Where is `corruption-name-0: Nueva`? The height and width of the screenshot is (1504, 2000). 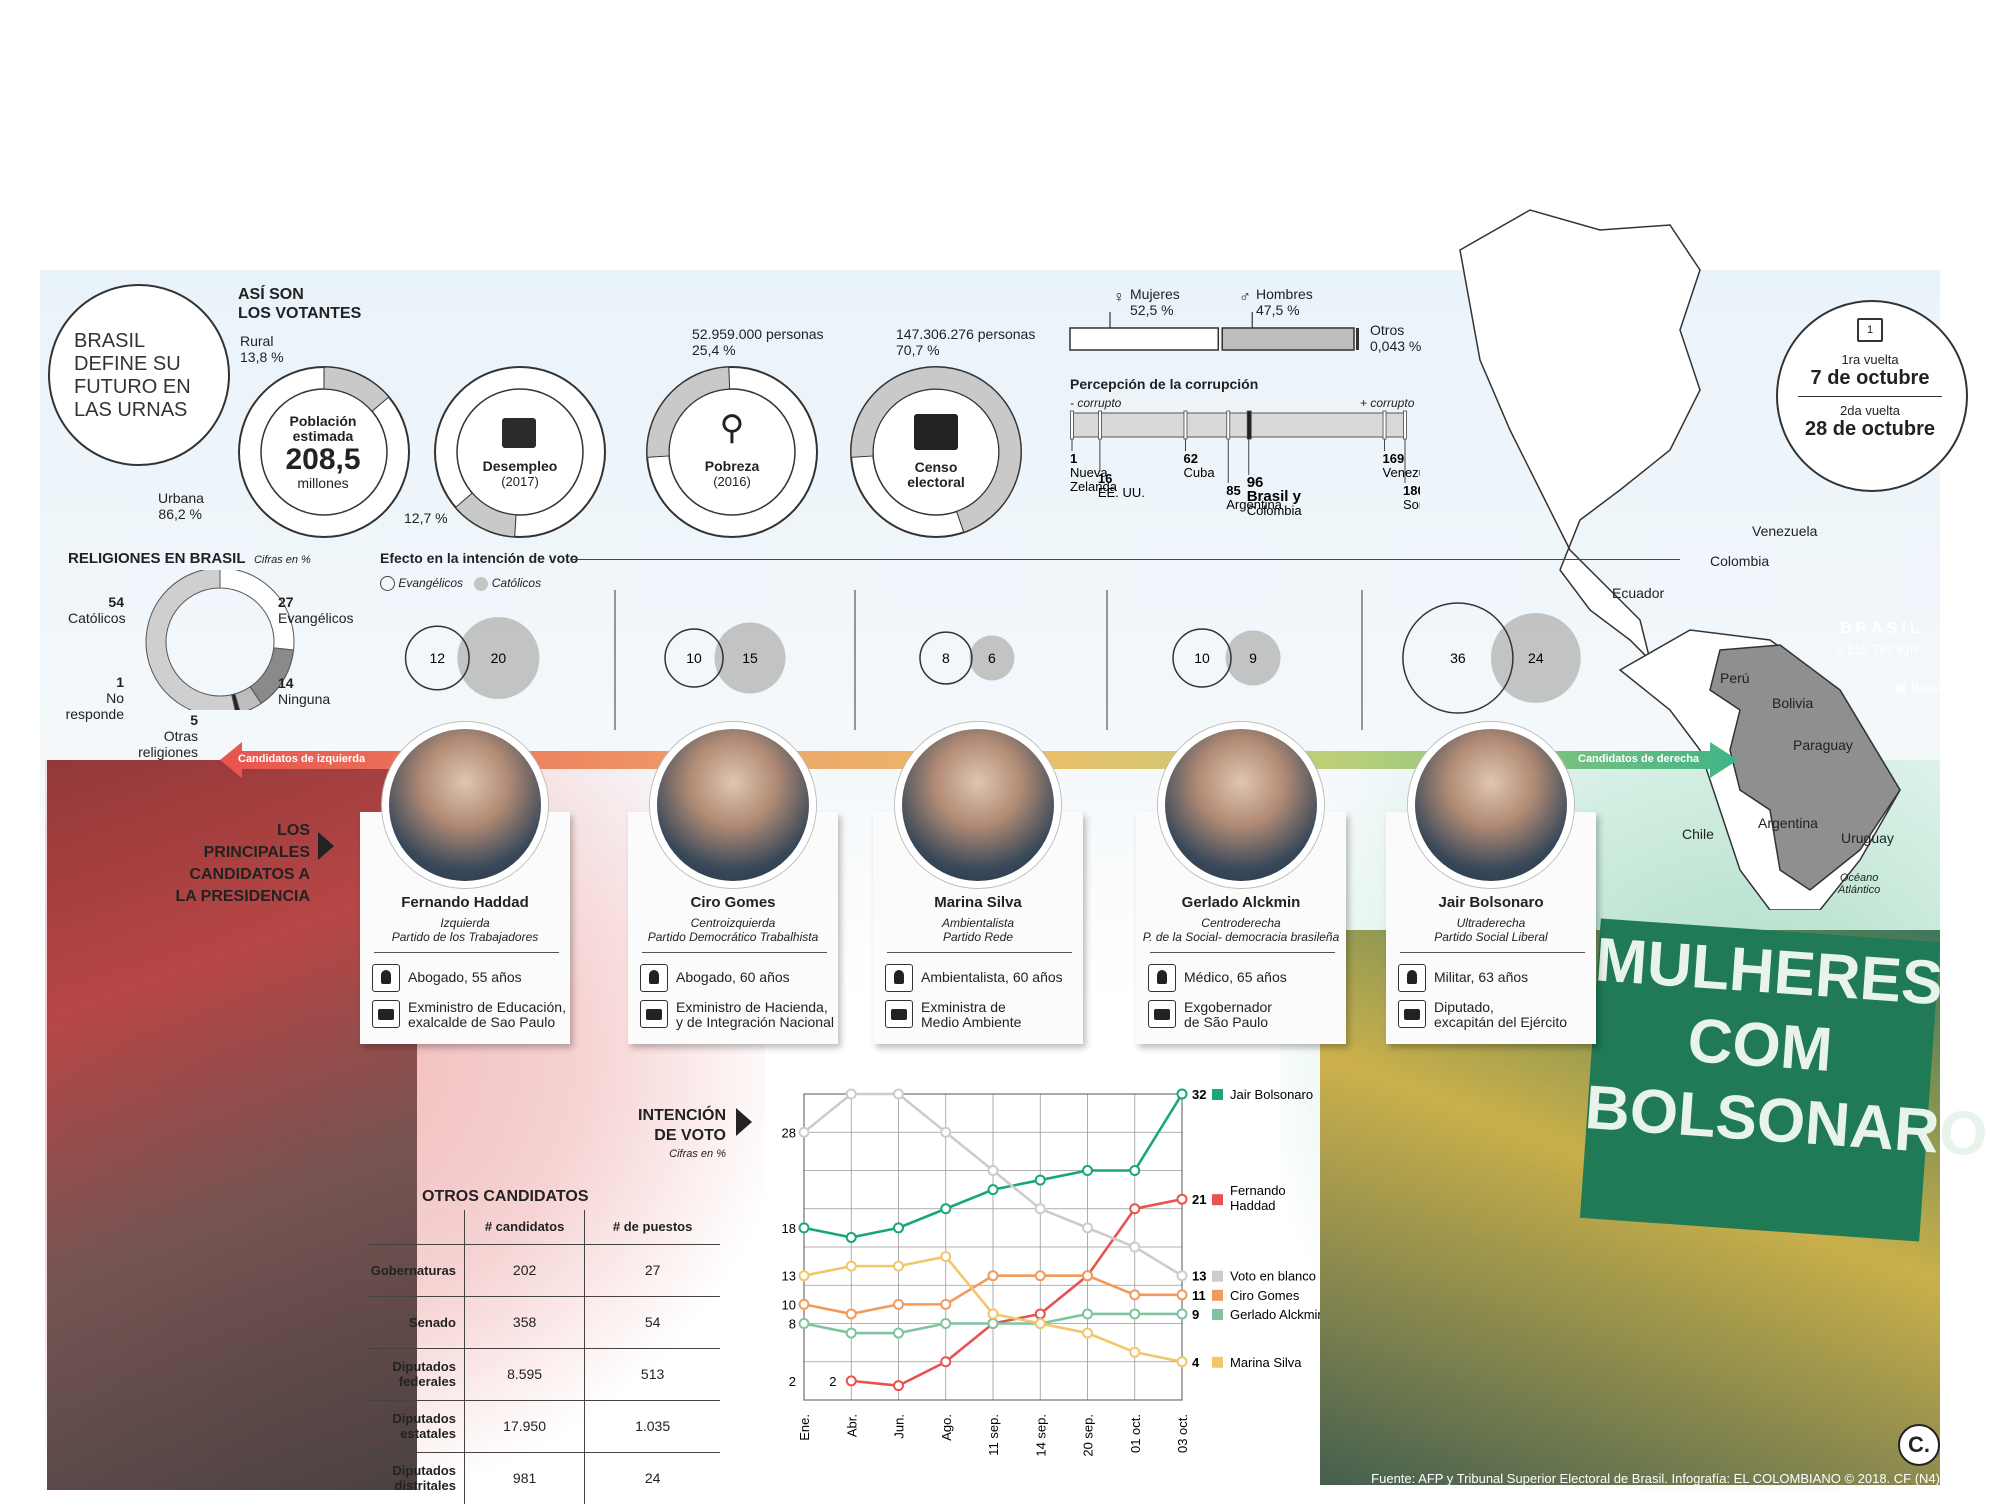
corruption-name-0: Nueva is located at coordinates (1089, 472).